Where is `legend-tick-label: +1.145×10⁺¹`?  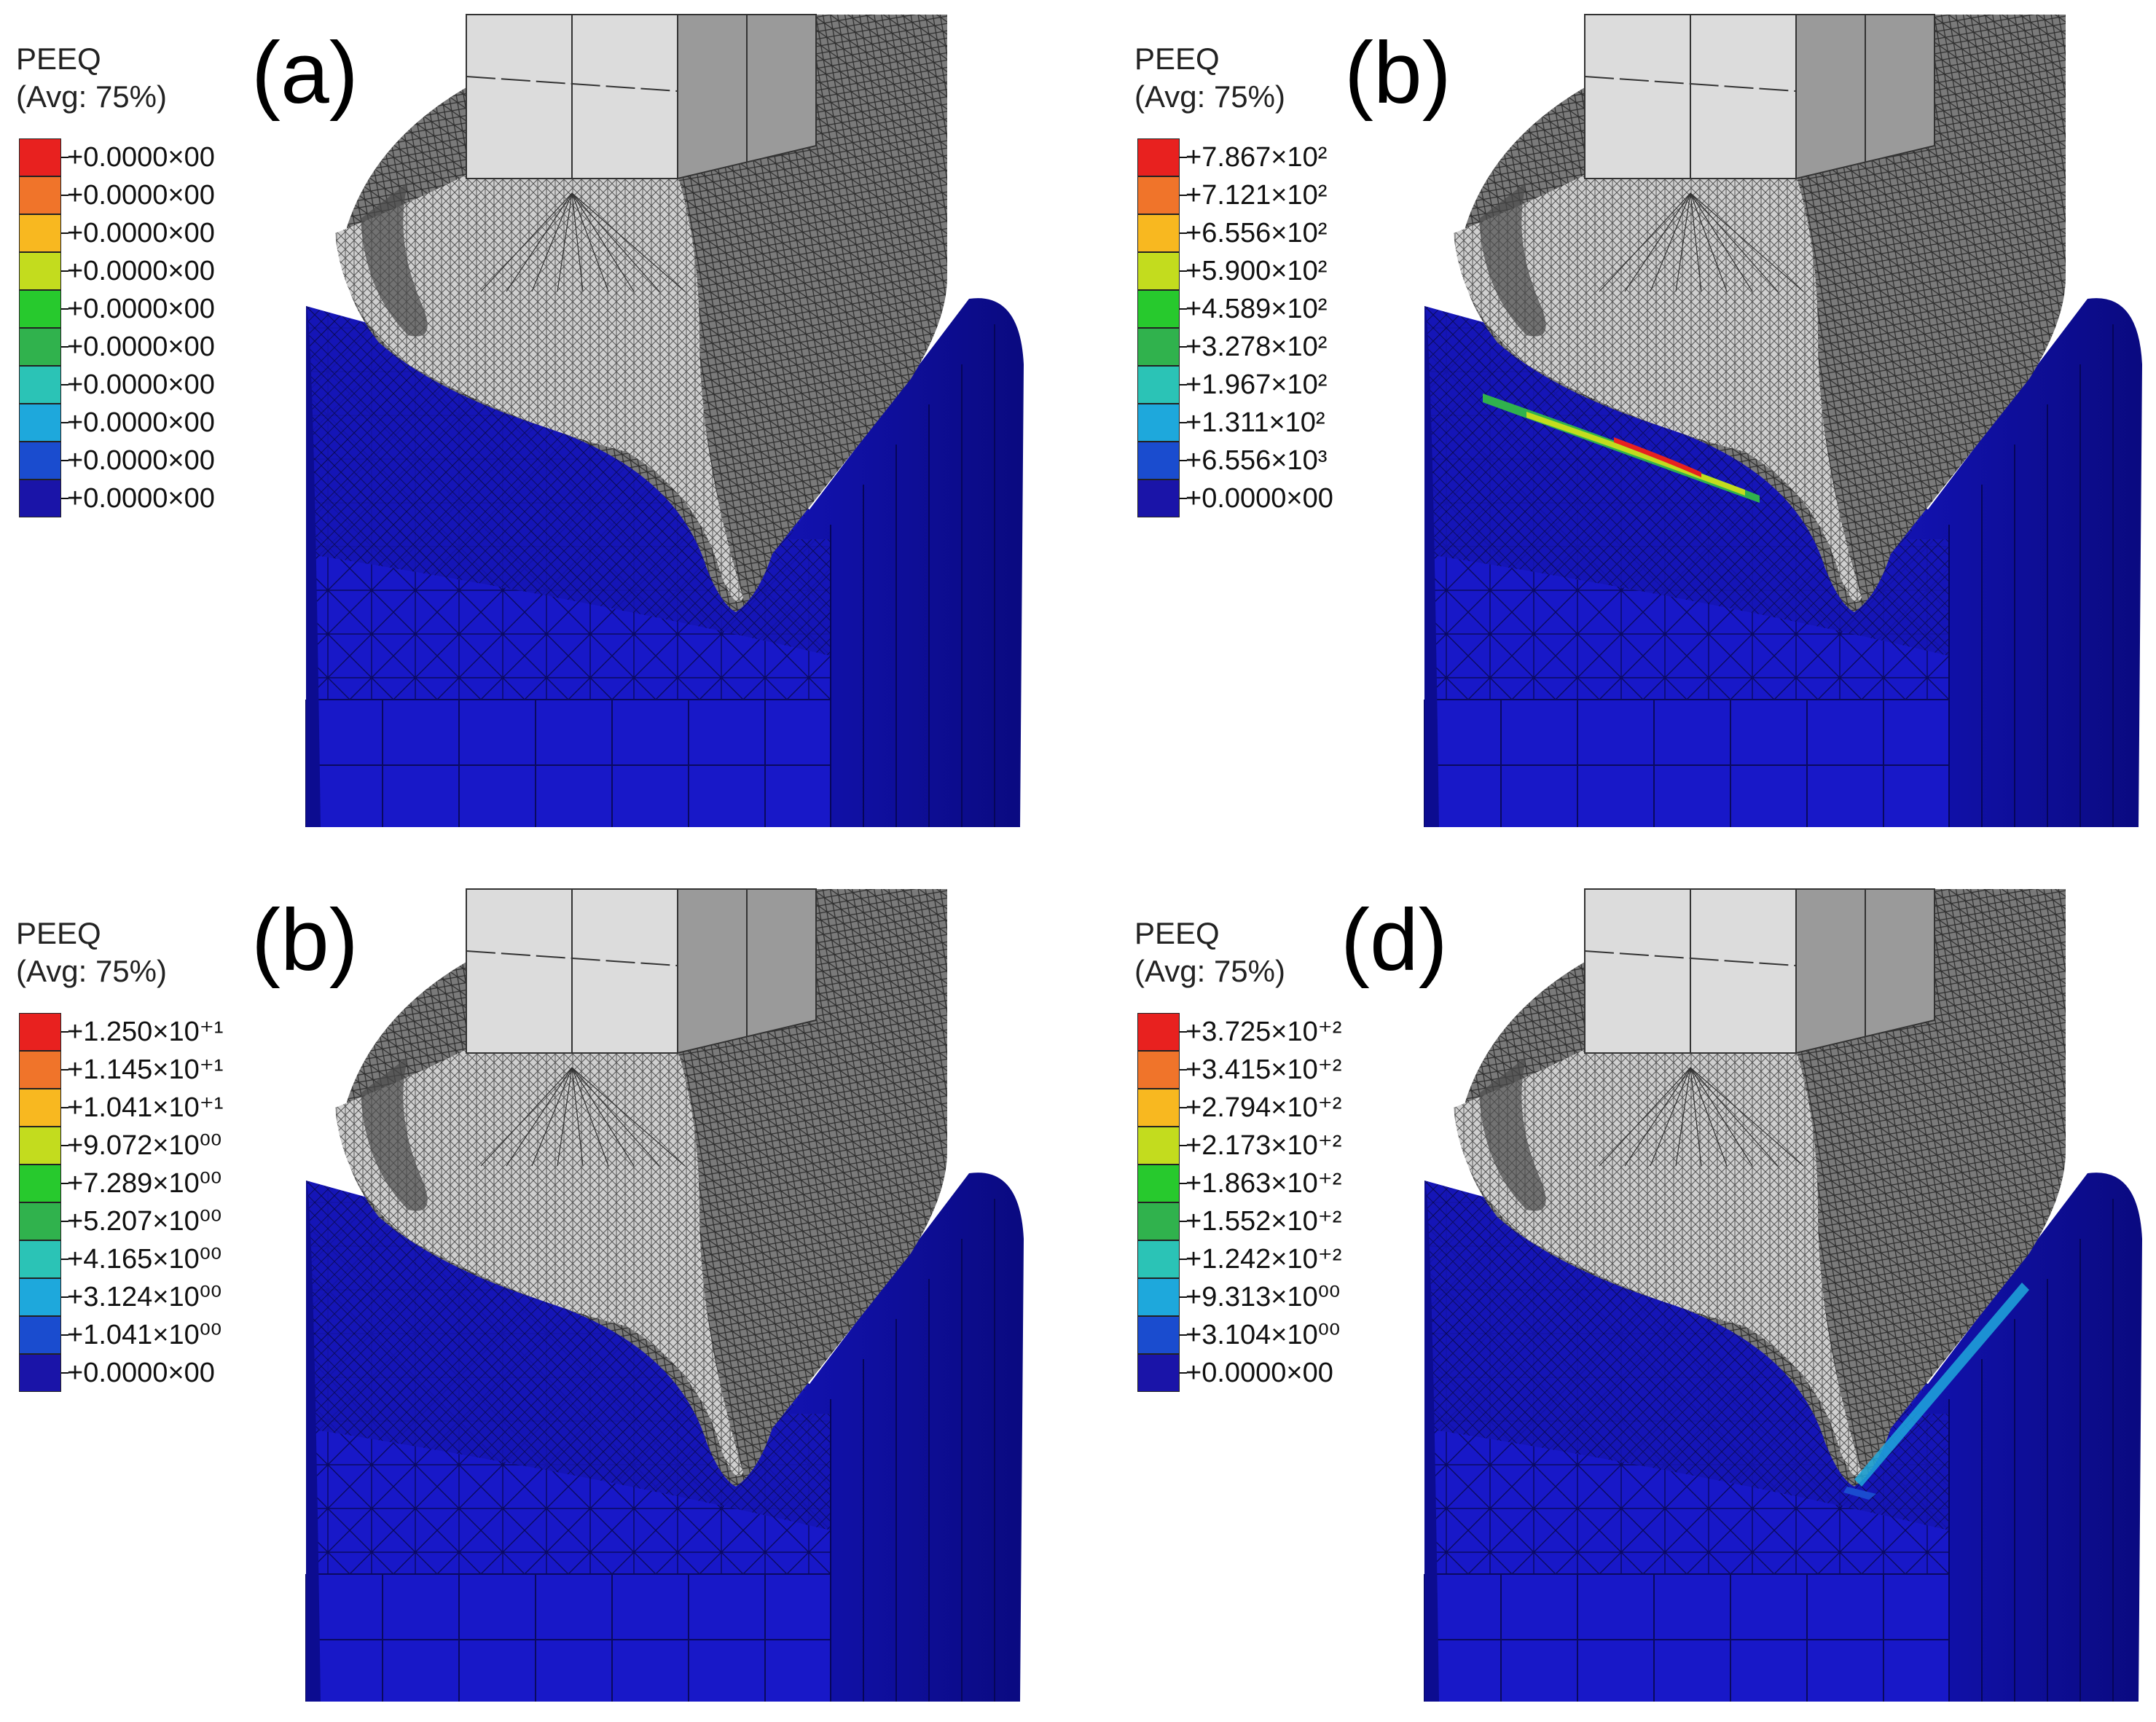
legend-tick-label: +1.145×10⁺¹ is located at coordinates (145, 1069).